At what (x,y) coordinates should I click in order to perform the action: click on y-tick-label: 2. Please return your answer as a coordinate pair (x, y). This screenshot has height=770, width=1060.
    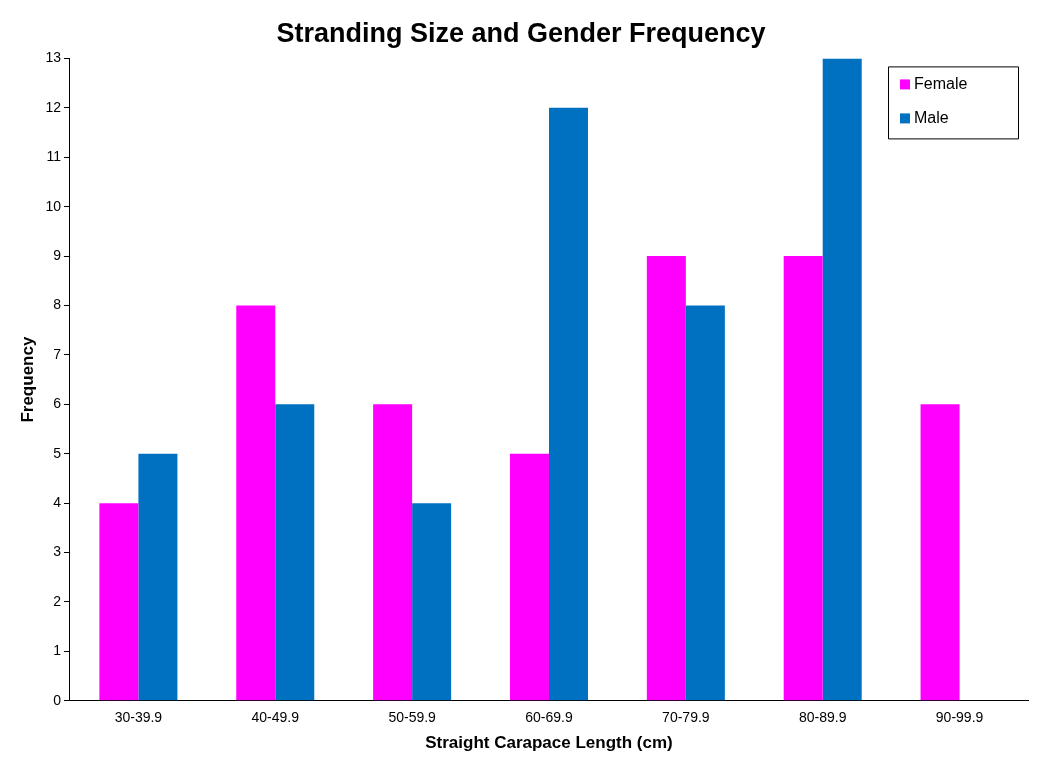
    Looking at the image, I should click on (57, 600).